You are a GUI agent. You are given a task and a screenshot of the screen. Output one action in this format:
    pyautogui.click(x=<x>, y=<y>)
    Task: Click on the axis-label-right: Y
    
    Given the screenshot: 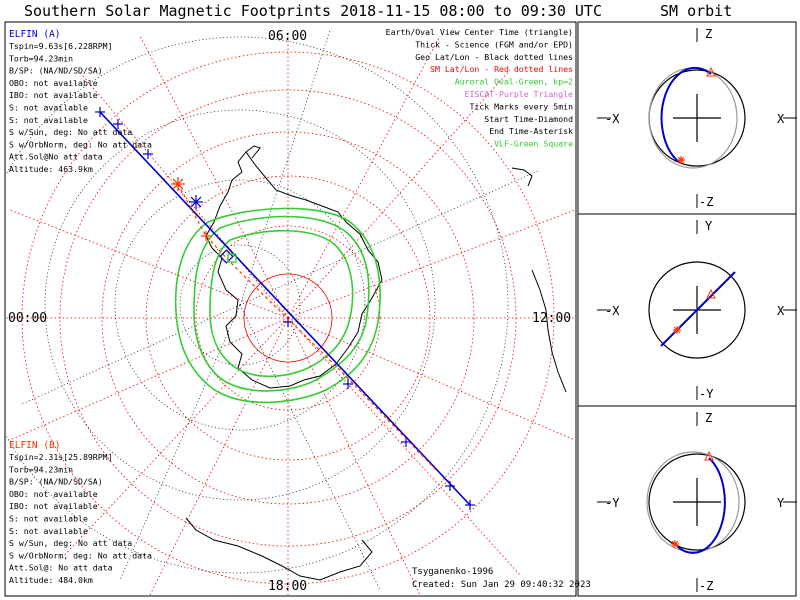 What is the action you would take?
    pyautogui.click(x=781, y=503)
    